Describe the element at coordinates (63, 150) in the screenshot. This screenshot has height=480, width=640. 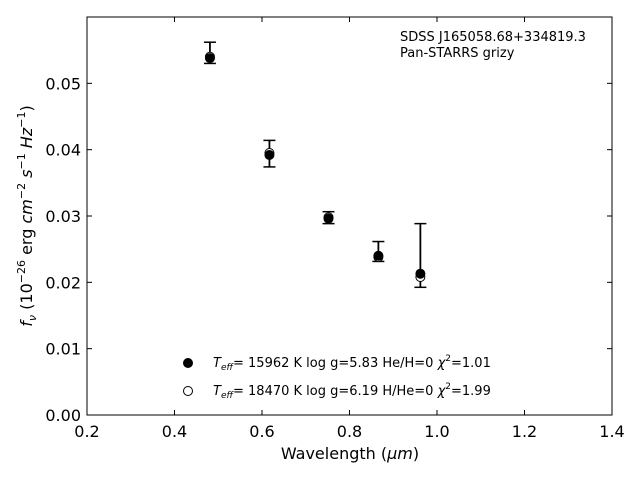
I see `y-tick-label: 0.04` at that location.